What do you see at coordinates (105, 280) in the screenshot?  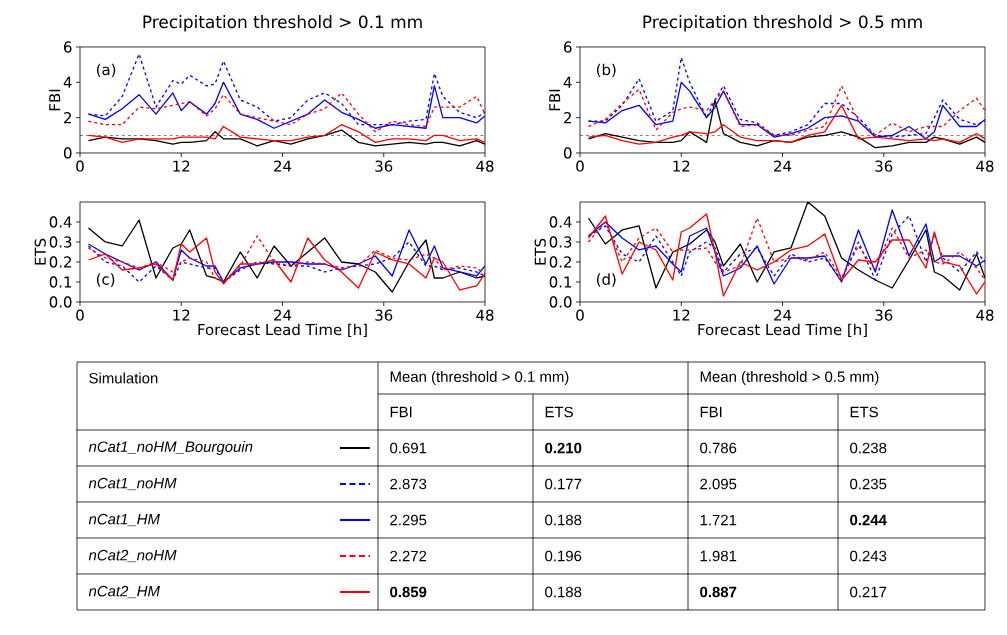 I see `annotation: (c)` at bounding box center [105, 280].